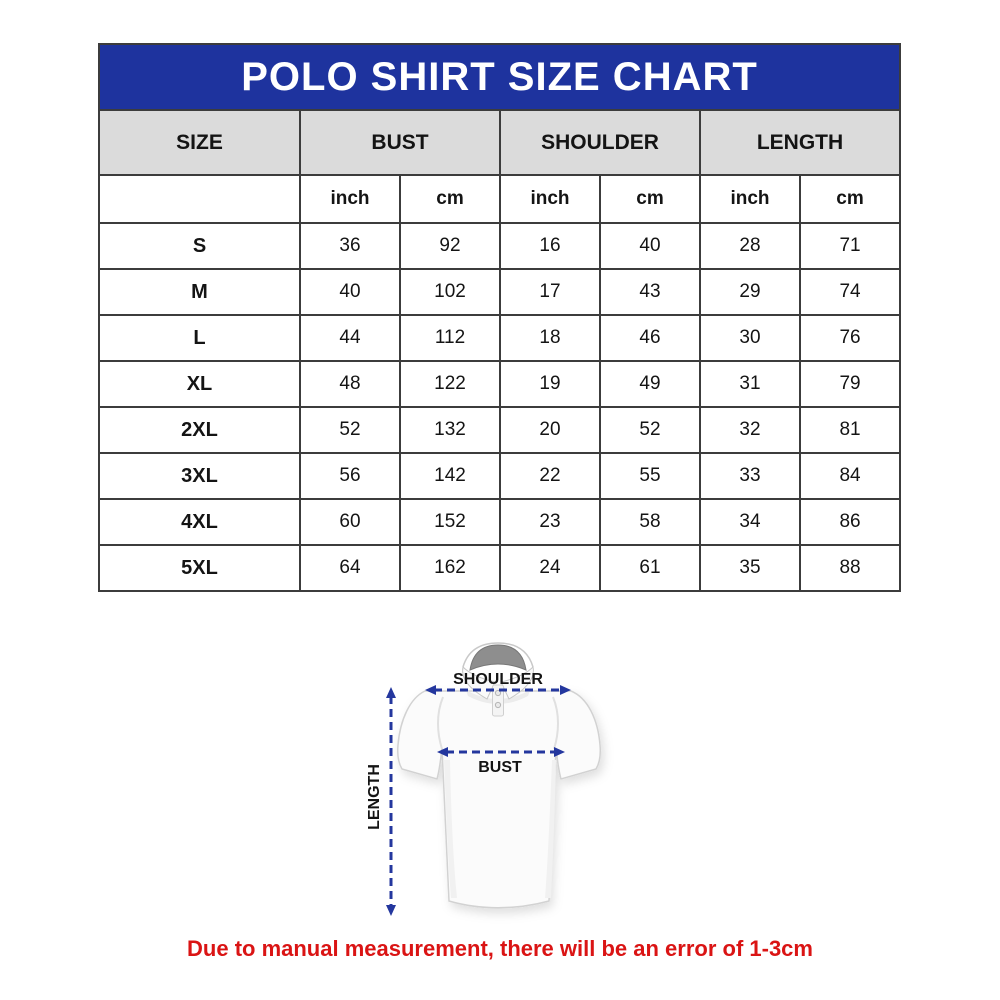 The image size is (1000, 1000). I want to click on chart-title: POLO SHIRT SIZE CHART, so click(499, 77).